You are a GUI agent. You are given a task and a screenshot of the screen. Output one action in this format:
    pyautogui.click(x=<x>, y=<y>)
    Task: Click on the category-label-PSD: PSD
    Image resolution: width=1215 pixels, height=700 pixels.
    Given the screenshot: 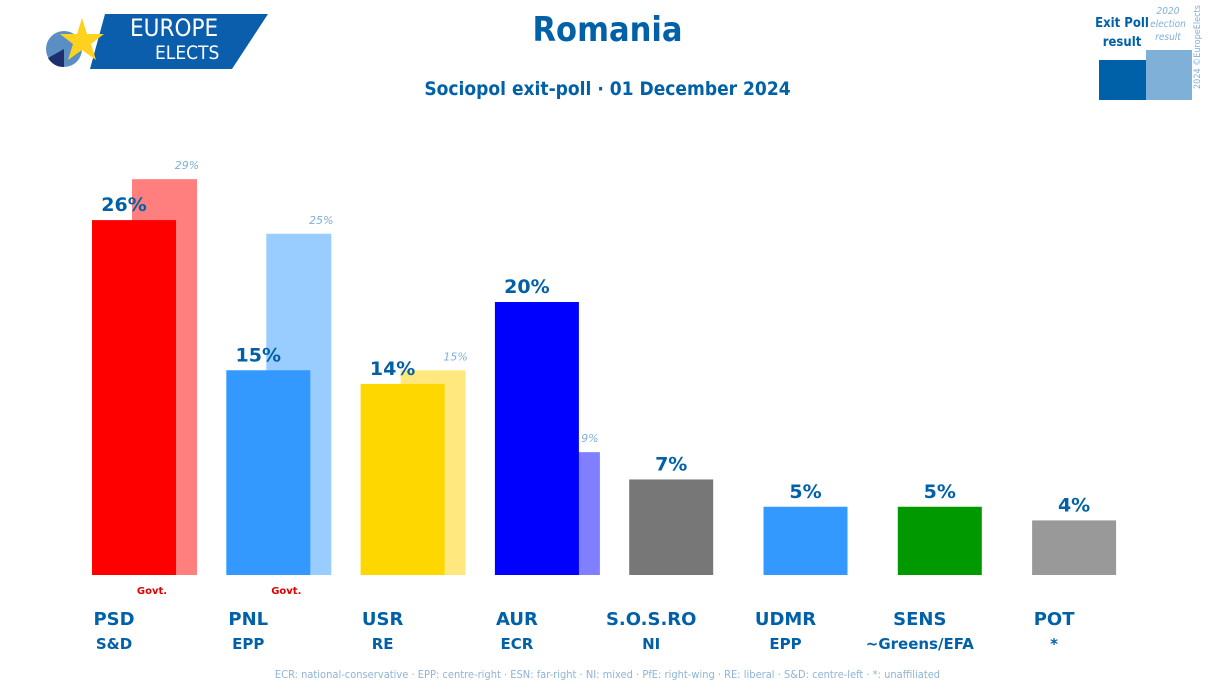 What is the action you would take?
    pyautogui.click(x=113, y=619)
    